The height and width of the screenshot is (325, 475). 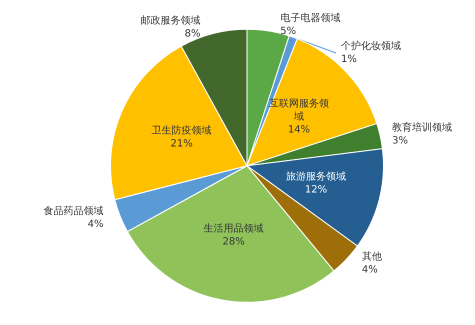 I want to click on data-label: 5%, so click(x=288, y=32).